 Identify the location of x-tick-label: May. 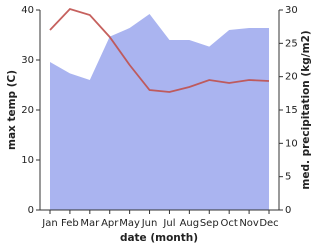
(129, 223).